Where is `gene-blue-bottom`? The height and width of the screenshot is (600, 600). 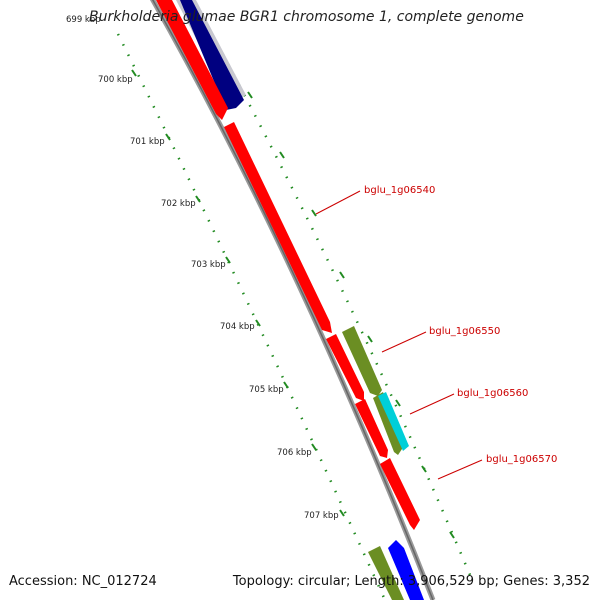 gene-blue-bottom is located at coordinates (406, 570).